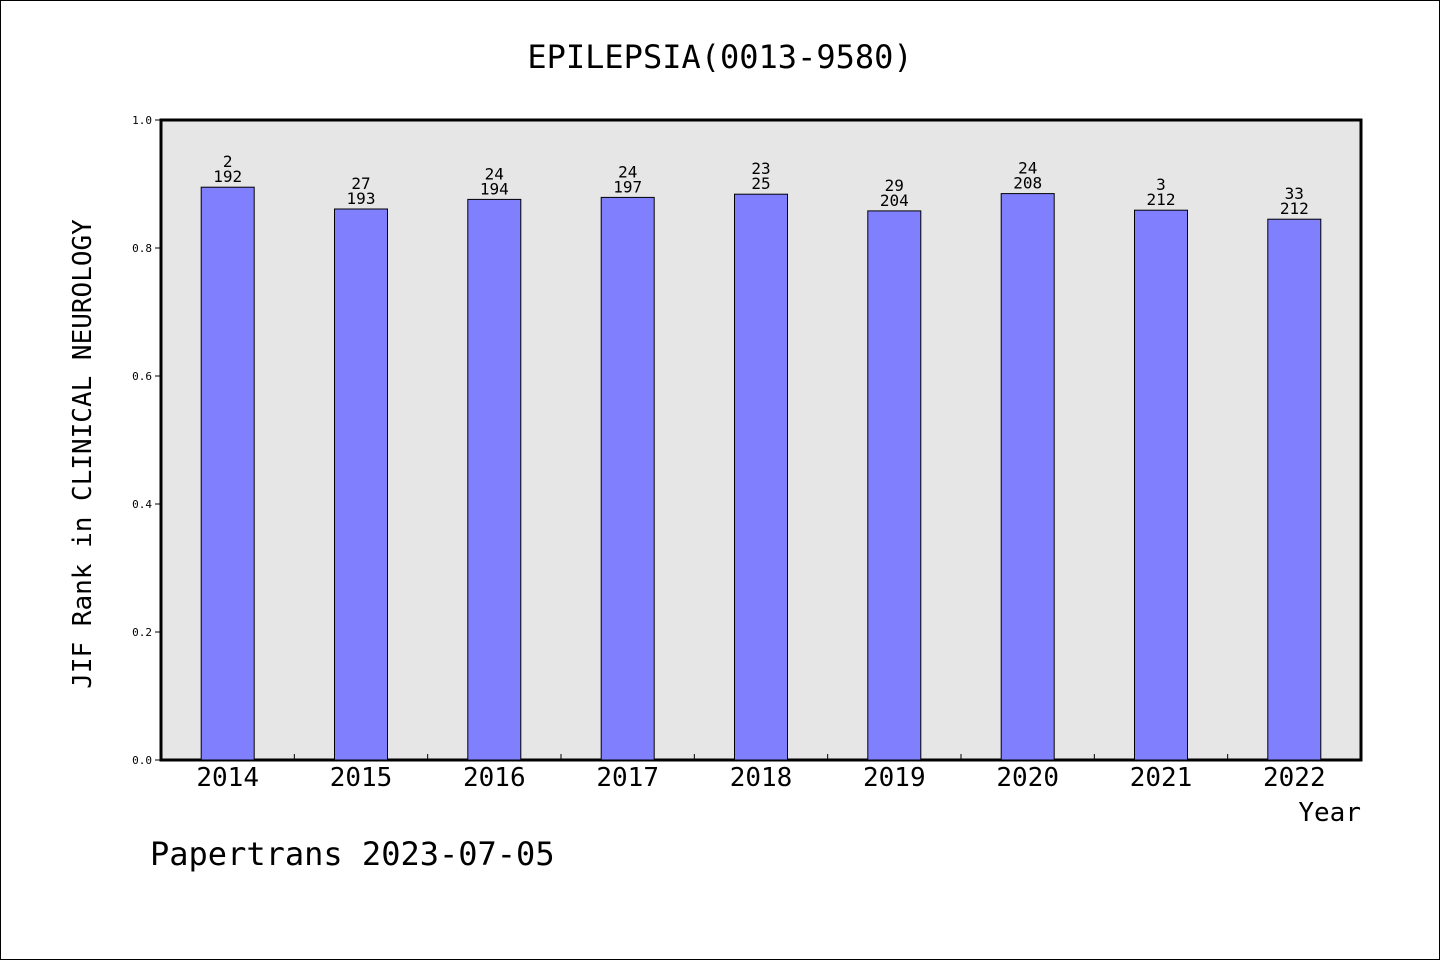 The width and height of the screenshot is (1440, 964). What do you see at coordinates (142, 632) in the screenshot?
I see `y-tick-label-1: 0.2` at bounding box center [142, 632].